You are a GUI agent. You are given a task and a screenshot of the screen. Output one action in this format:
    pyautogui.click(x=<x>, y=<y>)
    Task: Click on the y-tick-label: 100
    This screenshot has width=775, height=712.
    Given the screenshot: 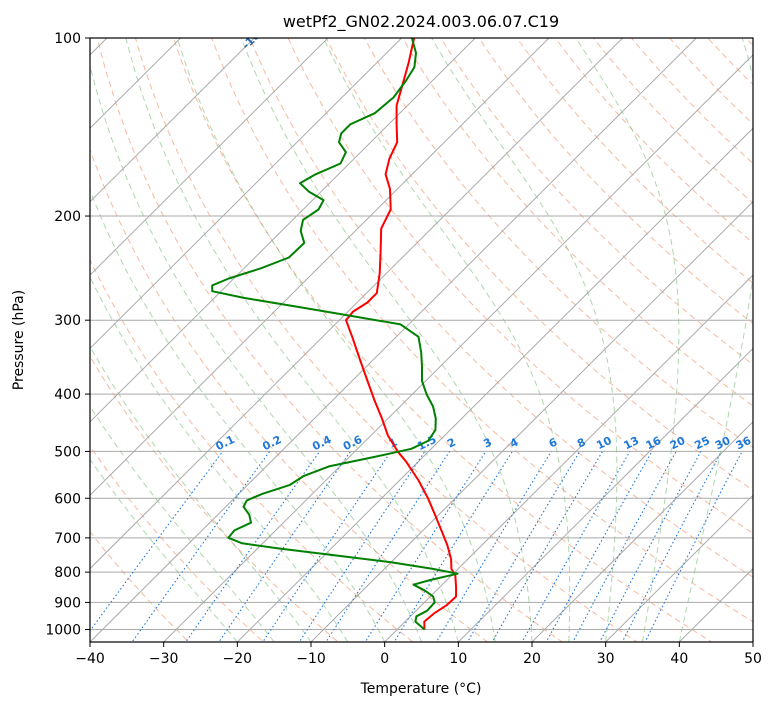 What is the action you would take?
    pyautogui.click(x=67, y=39)
    